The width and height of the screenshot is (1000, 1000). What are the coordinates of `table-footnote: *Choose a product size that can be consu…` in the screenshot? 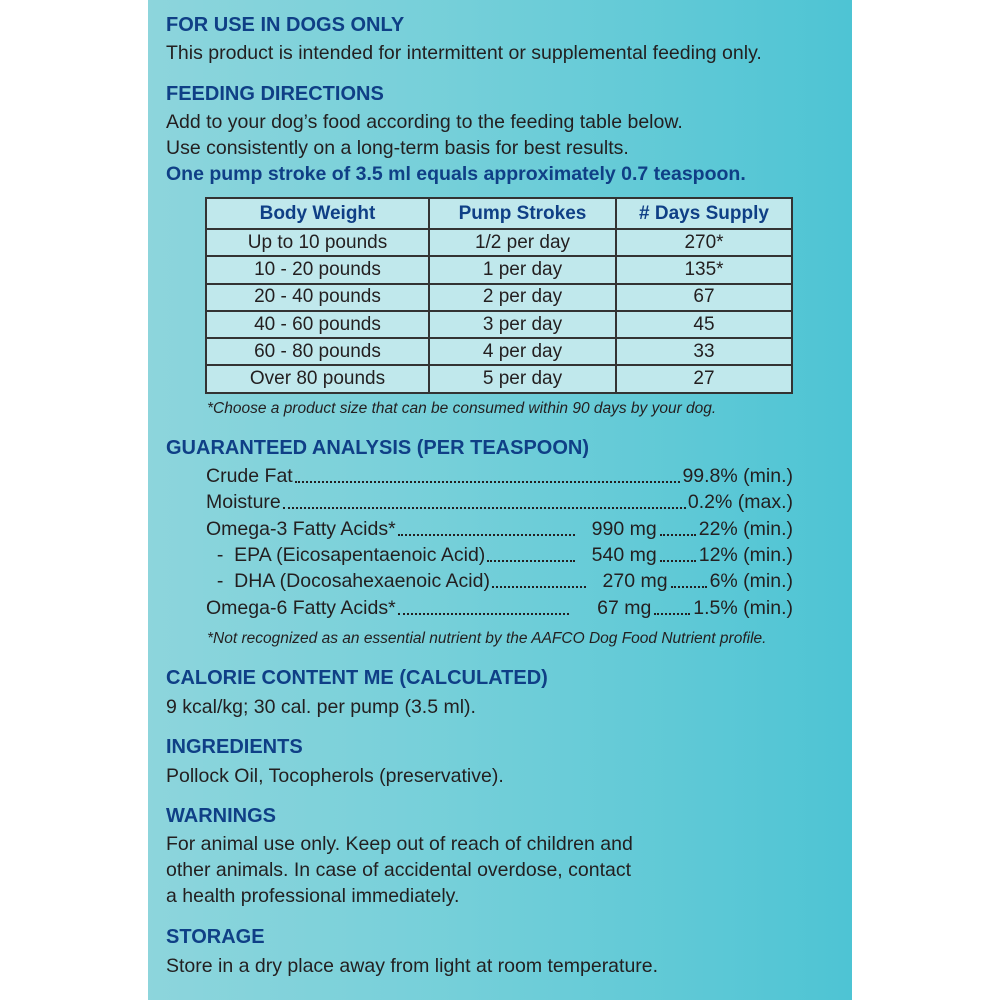 It's located at (462, 408).